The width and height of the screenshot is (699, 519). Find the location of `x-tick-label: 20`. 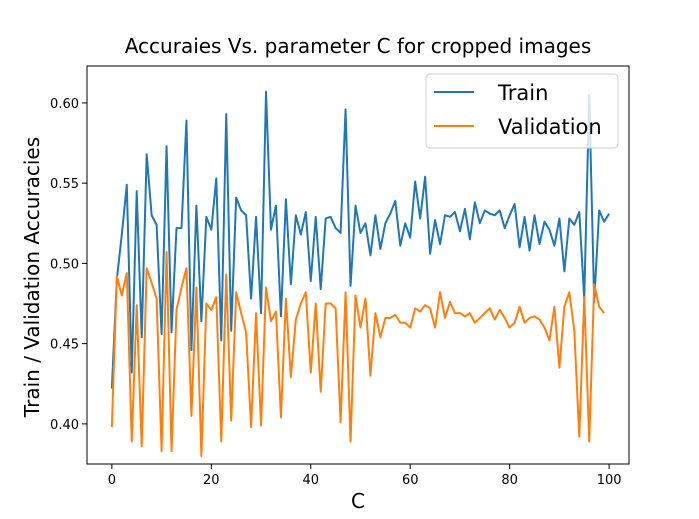

x-tick-label: 20 is located at coordinates (211, 480).